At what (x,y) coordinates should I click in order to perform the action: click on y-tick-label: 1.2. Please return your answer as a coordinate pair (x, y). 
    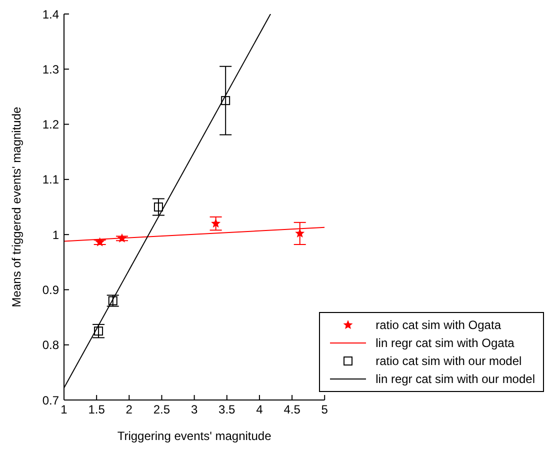
    Looking at the image, I should click on (51, 125).